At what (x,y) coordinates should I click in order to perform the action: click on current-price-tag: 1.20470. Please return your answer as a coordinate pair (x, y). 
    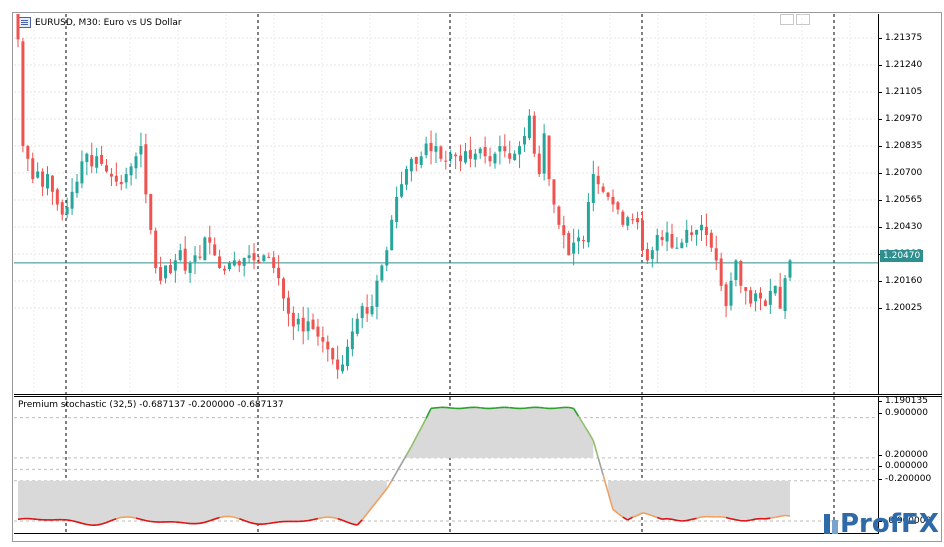
    Looking at the image, I should click on (901, 256).